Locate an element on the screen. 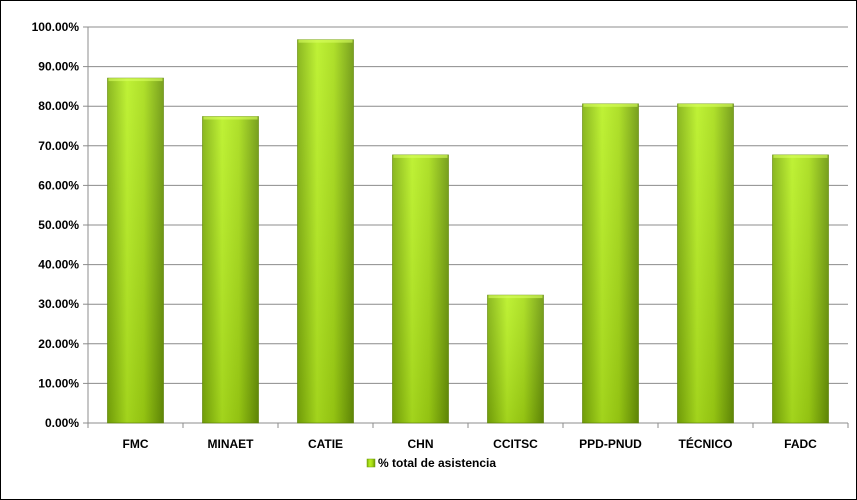 The image size is (857, 500). y-tick-label: 30.00% is located at coordinates (58, 304).